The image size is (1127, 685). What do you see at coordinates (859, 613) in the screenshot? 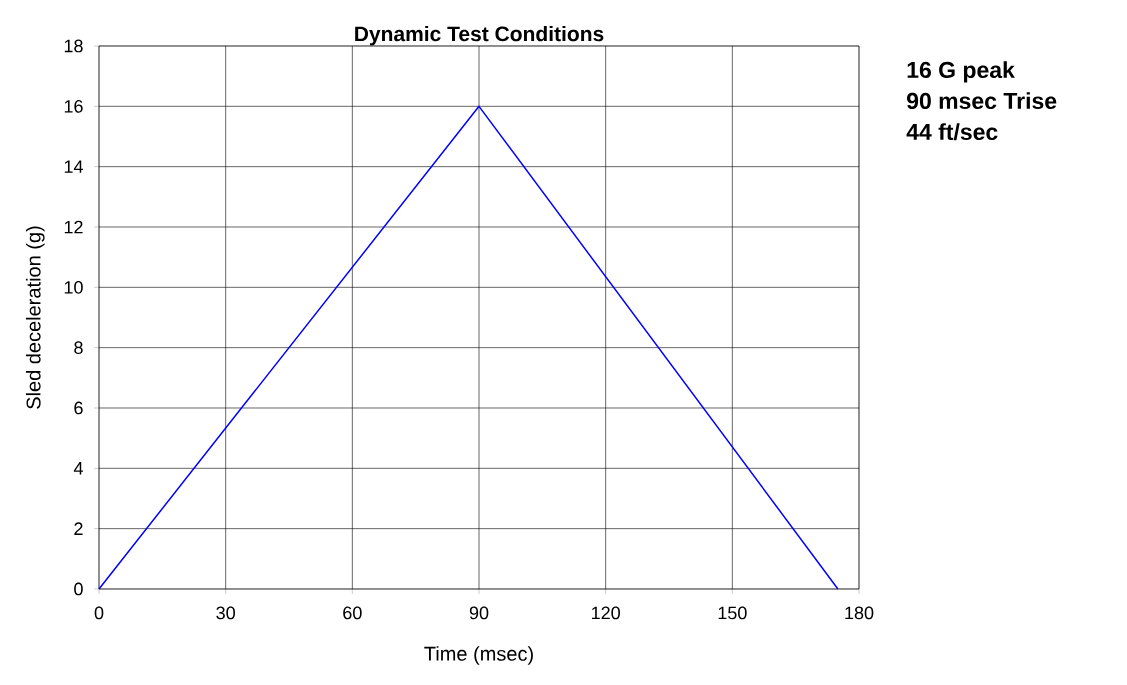
I see `x-tick-label: 180` at bounding box center [859, 613].